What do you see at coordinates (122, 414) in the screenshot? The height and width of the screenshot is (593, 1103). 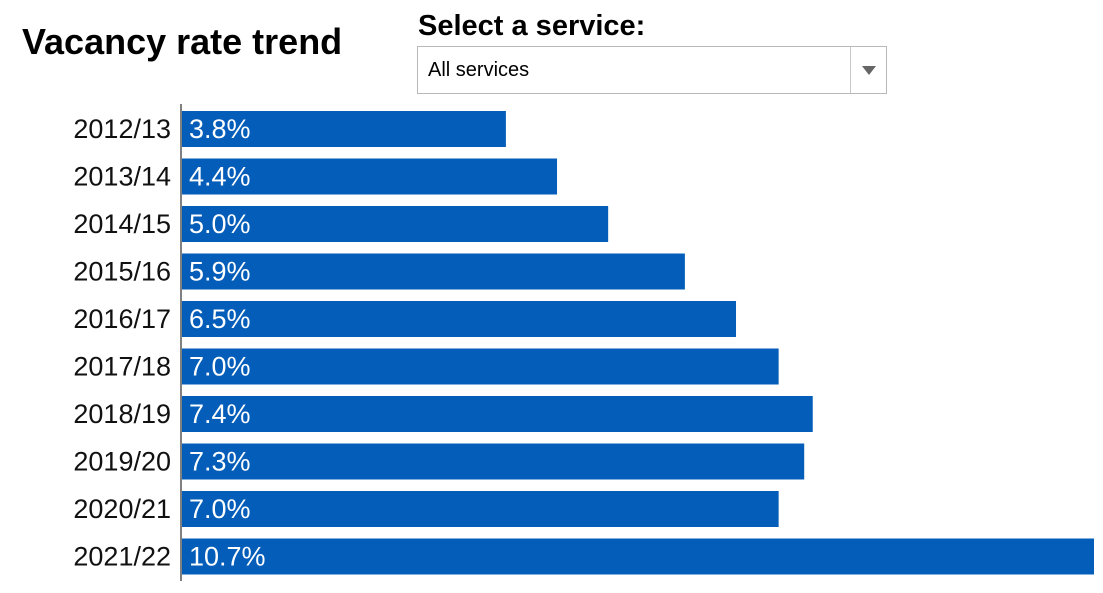 I see `category-label: 2018/19` at bounding box center [122, 414].